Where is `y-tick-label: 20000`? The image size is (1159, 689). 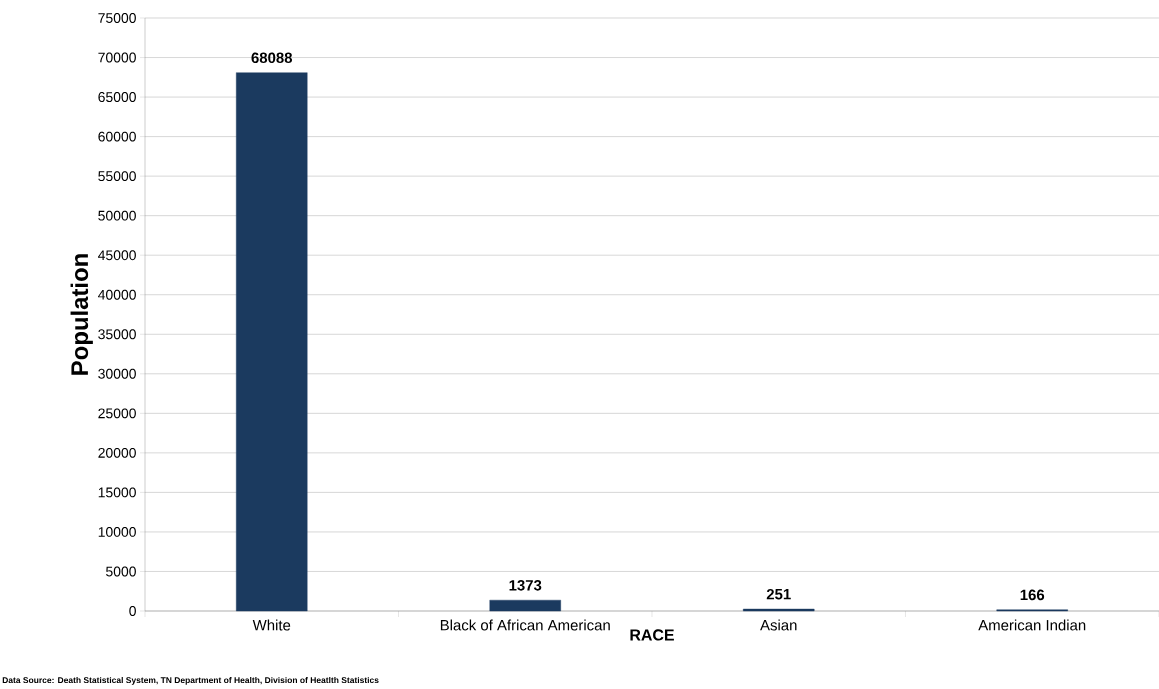 y-tick-label: 20000 is located at coordinates (117, 452).